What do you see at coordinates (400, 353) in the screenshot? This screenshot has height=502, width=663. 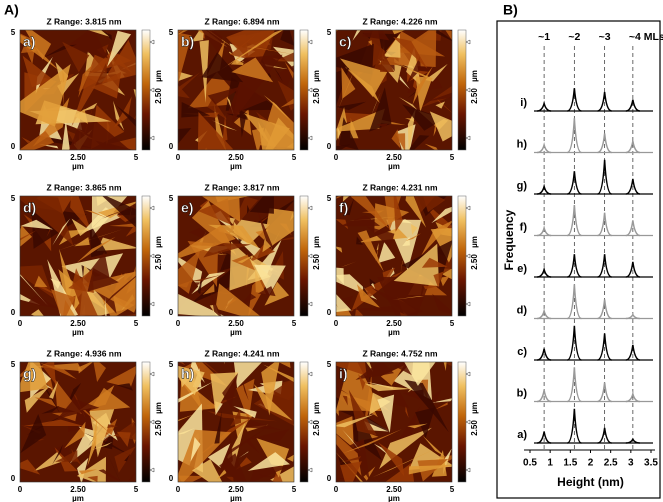 I see `z-range: Z Range: 4.752 nm` at bounding box center [400, 353].